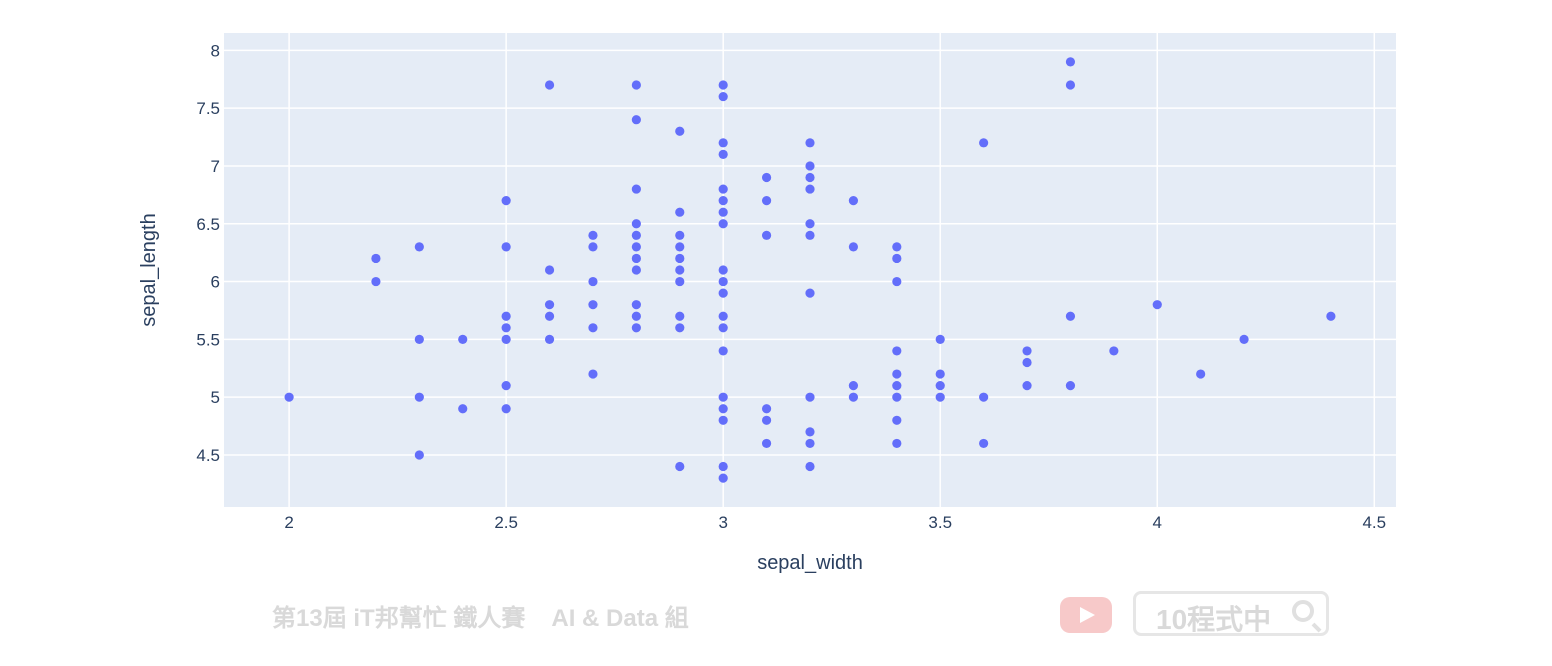  I want to click on y-tick-label: 5.5, so click(208, 339).